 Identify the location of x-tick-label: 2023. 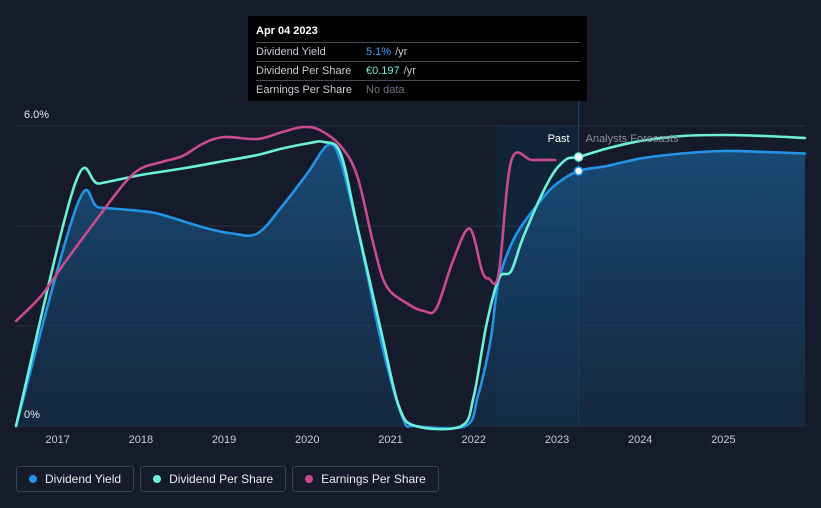
(557, 440).